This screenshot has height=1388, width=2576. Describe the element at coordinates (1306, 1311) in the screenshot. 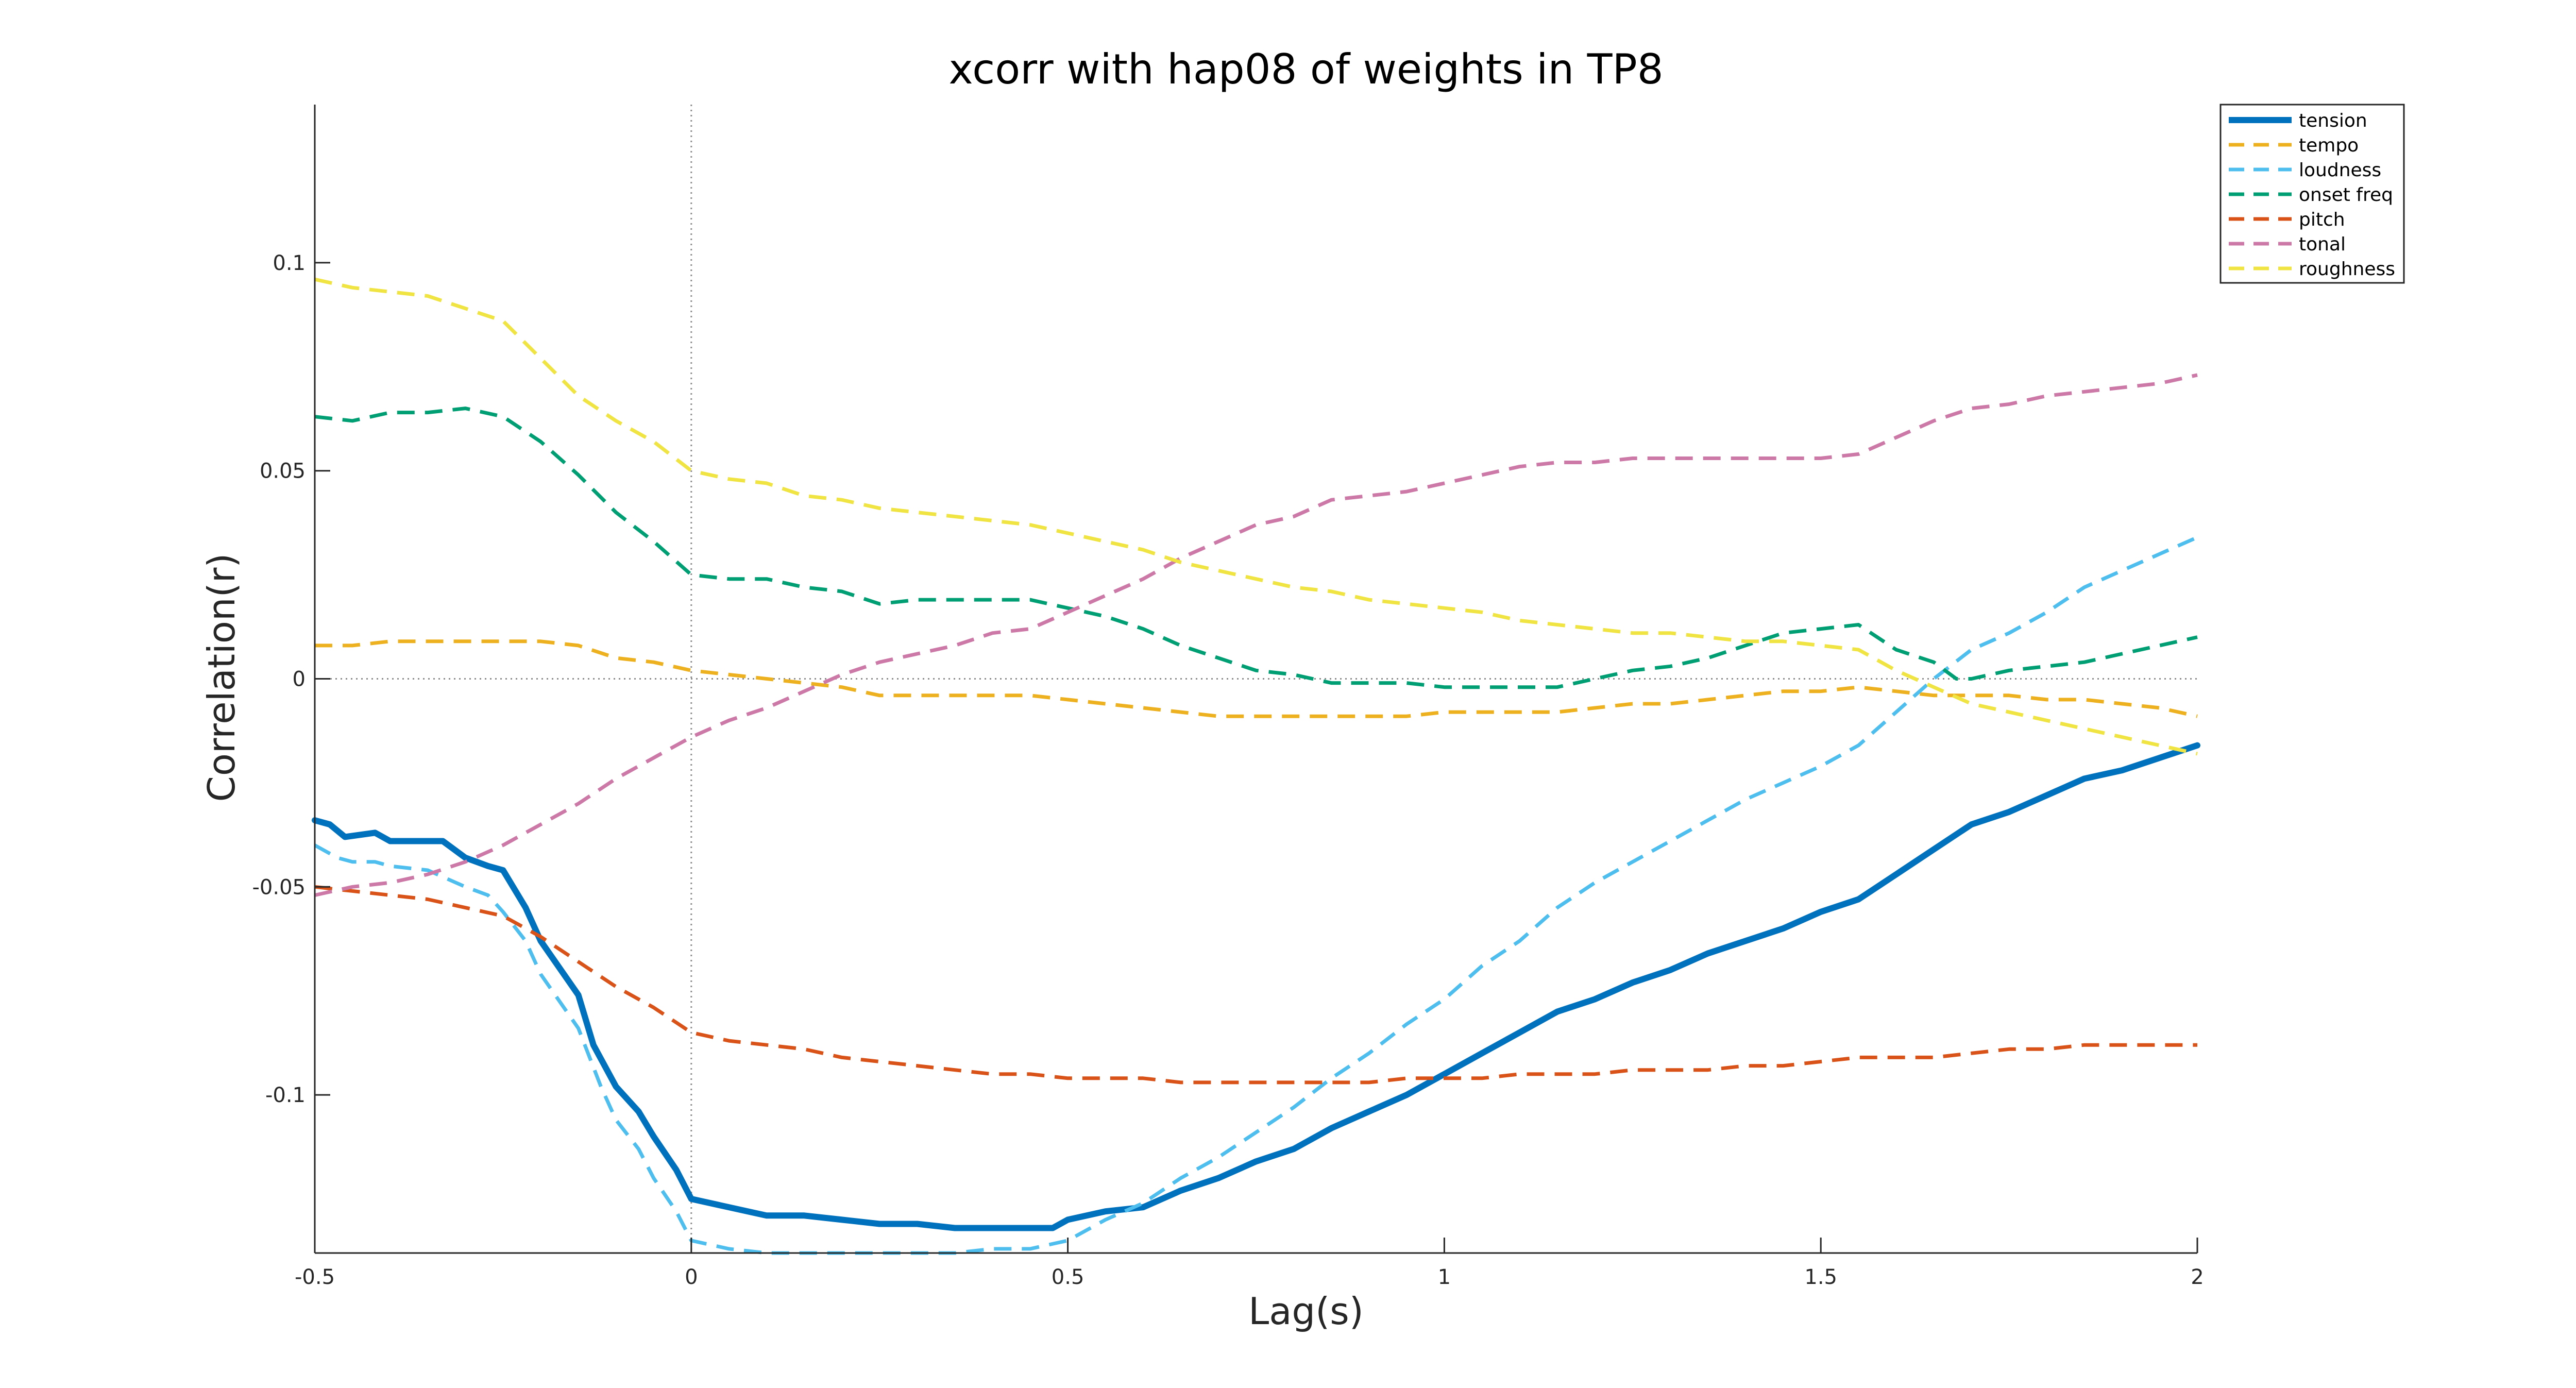

I see `x-axis-label: Lag(s)` at that location.